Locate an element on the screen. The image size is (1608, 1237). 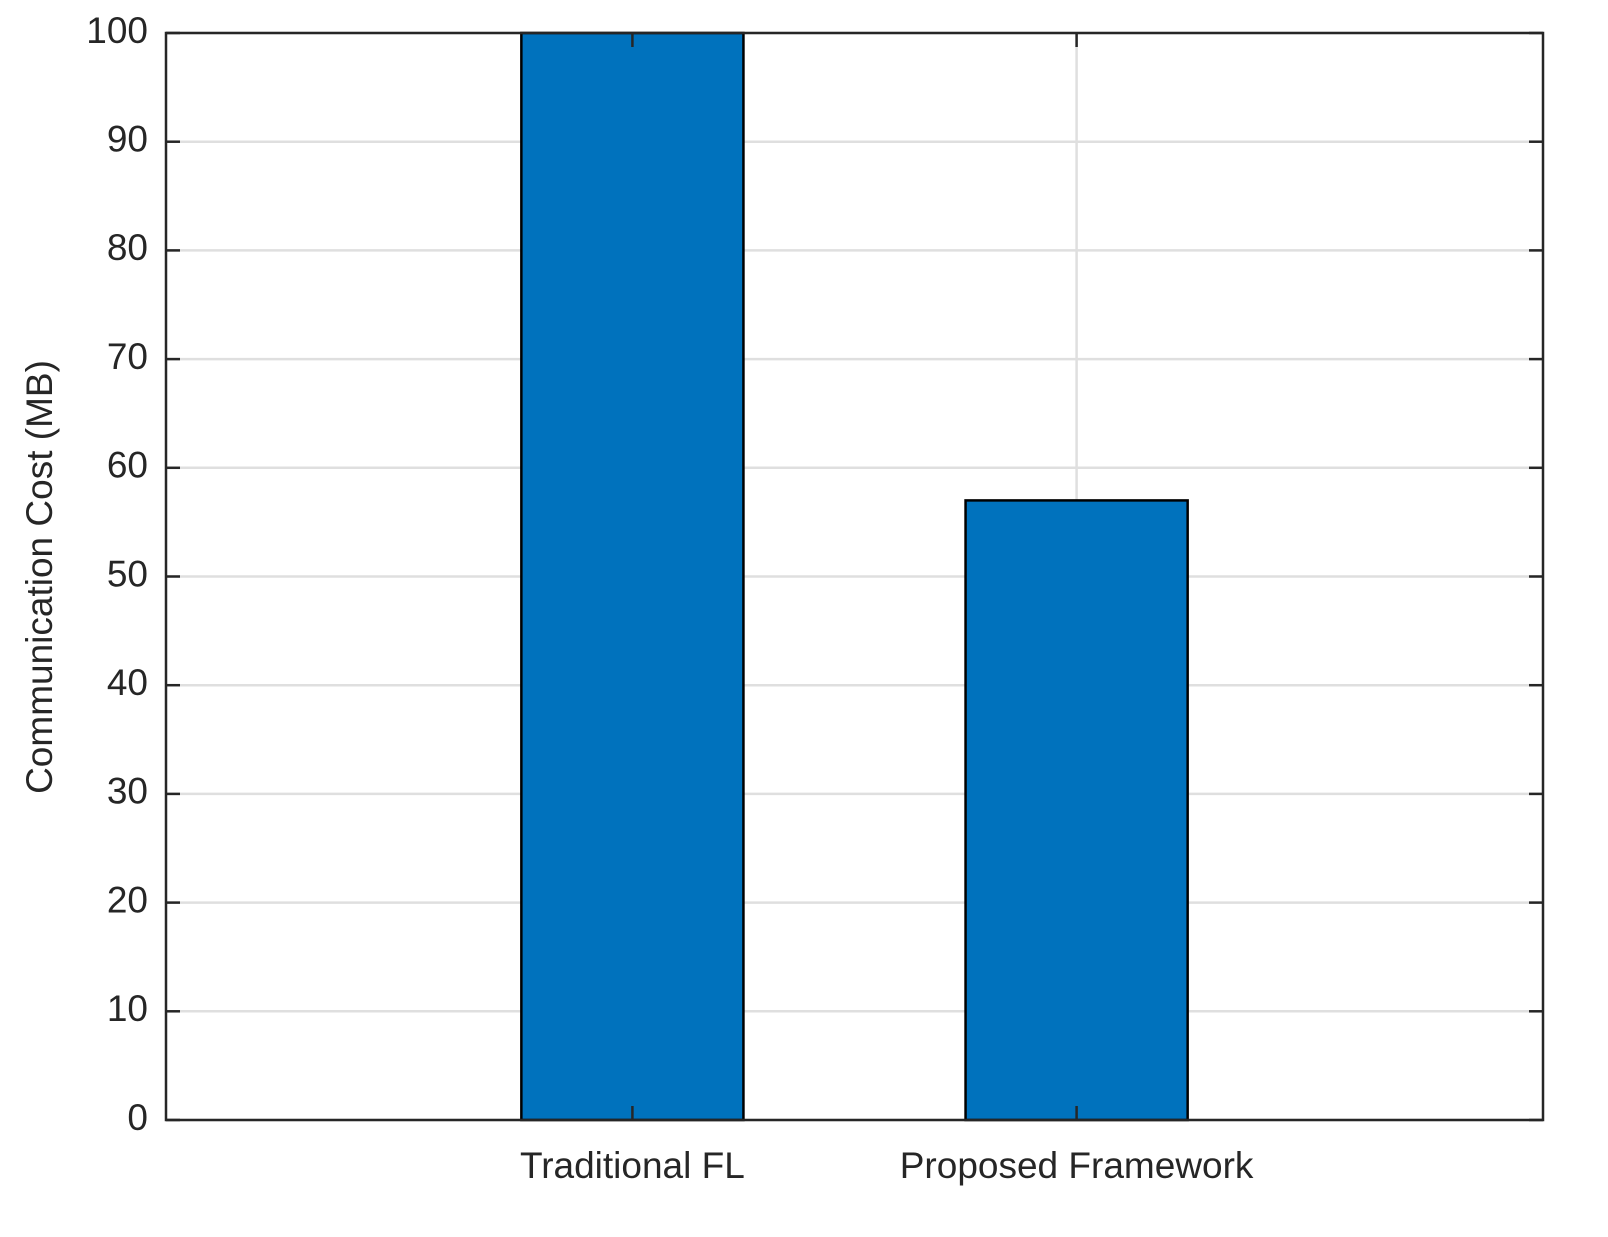
y-tick-label: 80 is located at coordinates (127, 247).